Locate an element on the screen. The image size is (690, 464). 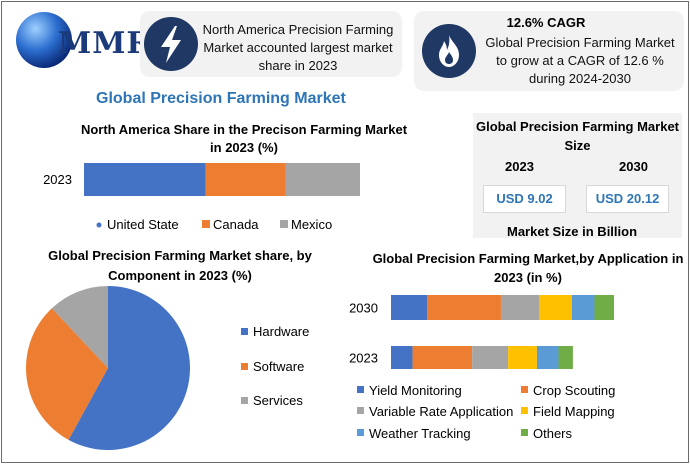
app-category-label-2023: 2023 is located at coordinates (363, 358).